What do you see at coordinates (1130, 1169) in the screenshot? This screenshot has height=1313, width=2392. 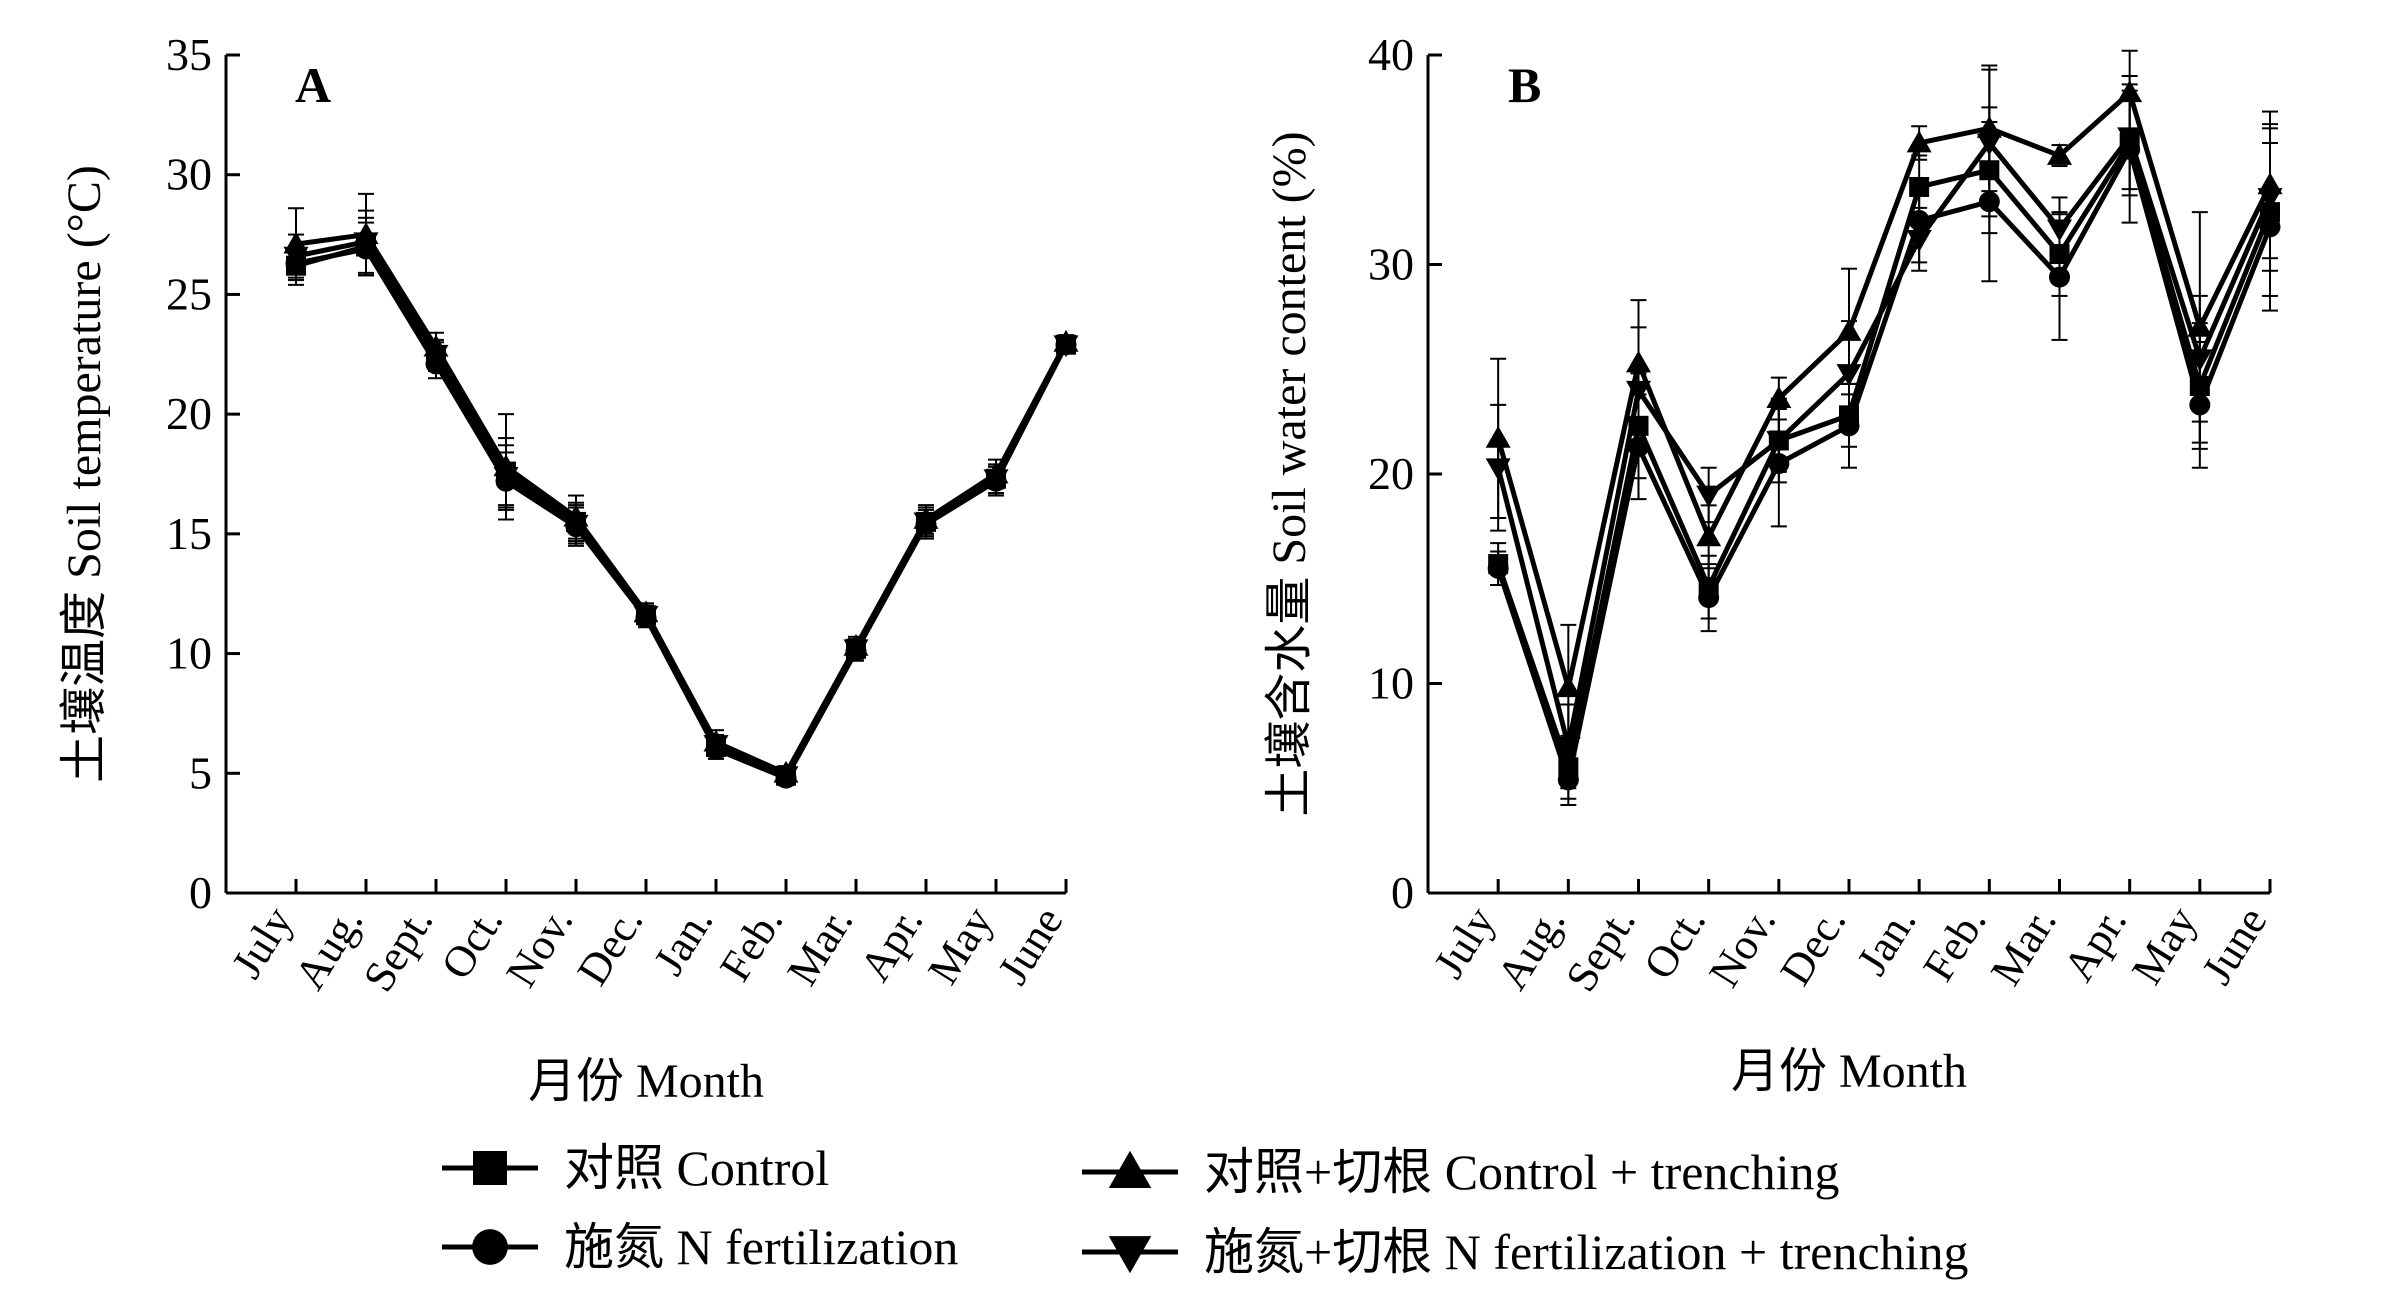 I see `legend-marker-triangle-up` at bounding box center [1130, 1169].